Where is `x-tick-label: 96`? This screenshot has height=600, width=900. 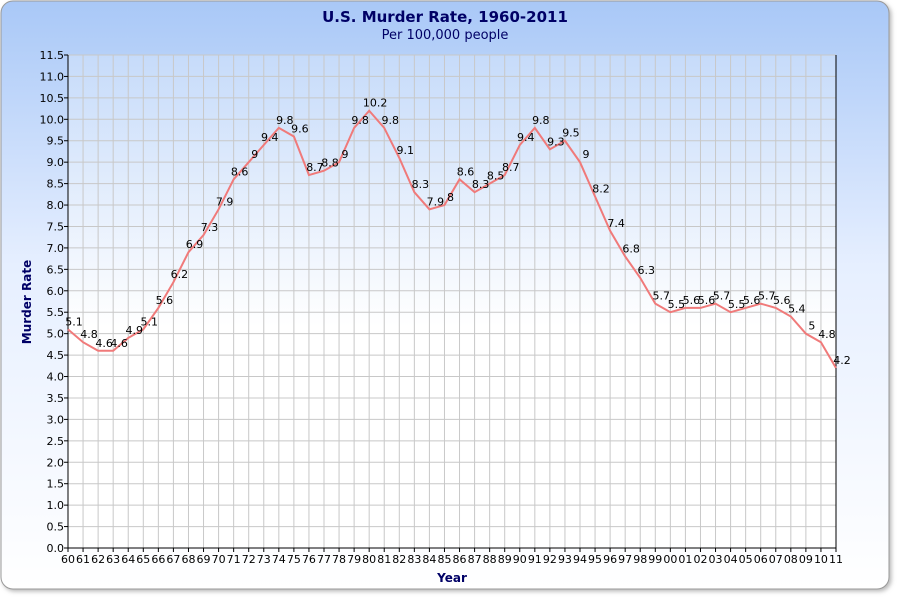 x-tick-label: 96 is located at coordinates (610, 559).